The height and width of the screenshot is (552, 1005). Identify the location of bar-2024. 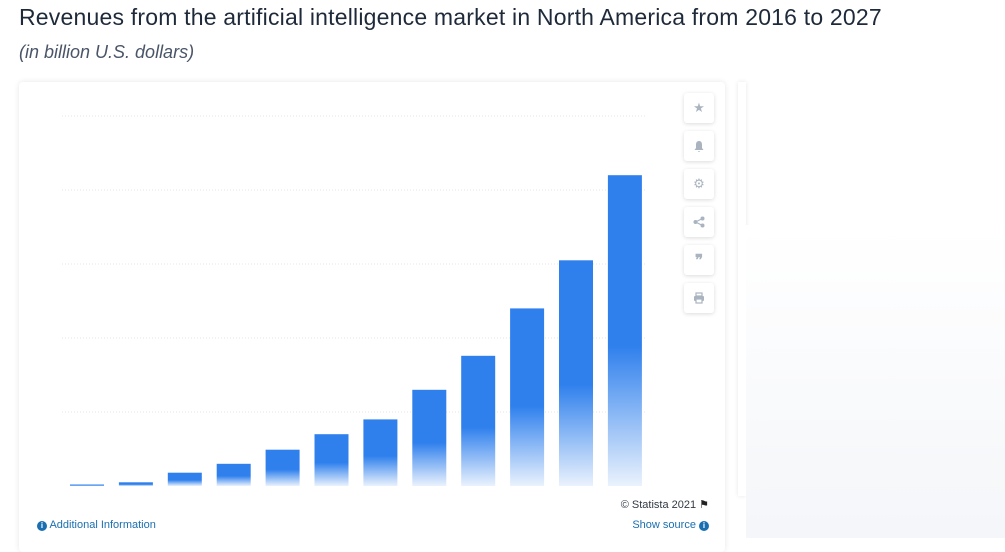
(478, 420).